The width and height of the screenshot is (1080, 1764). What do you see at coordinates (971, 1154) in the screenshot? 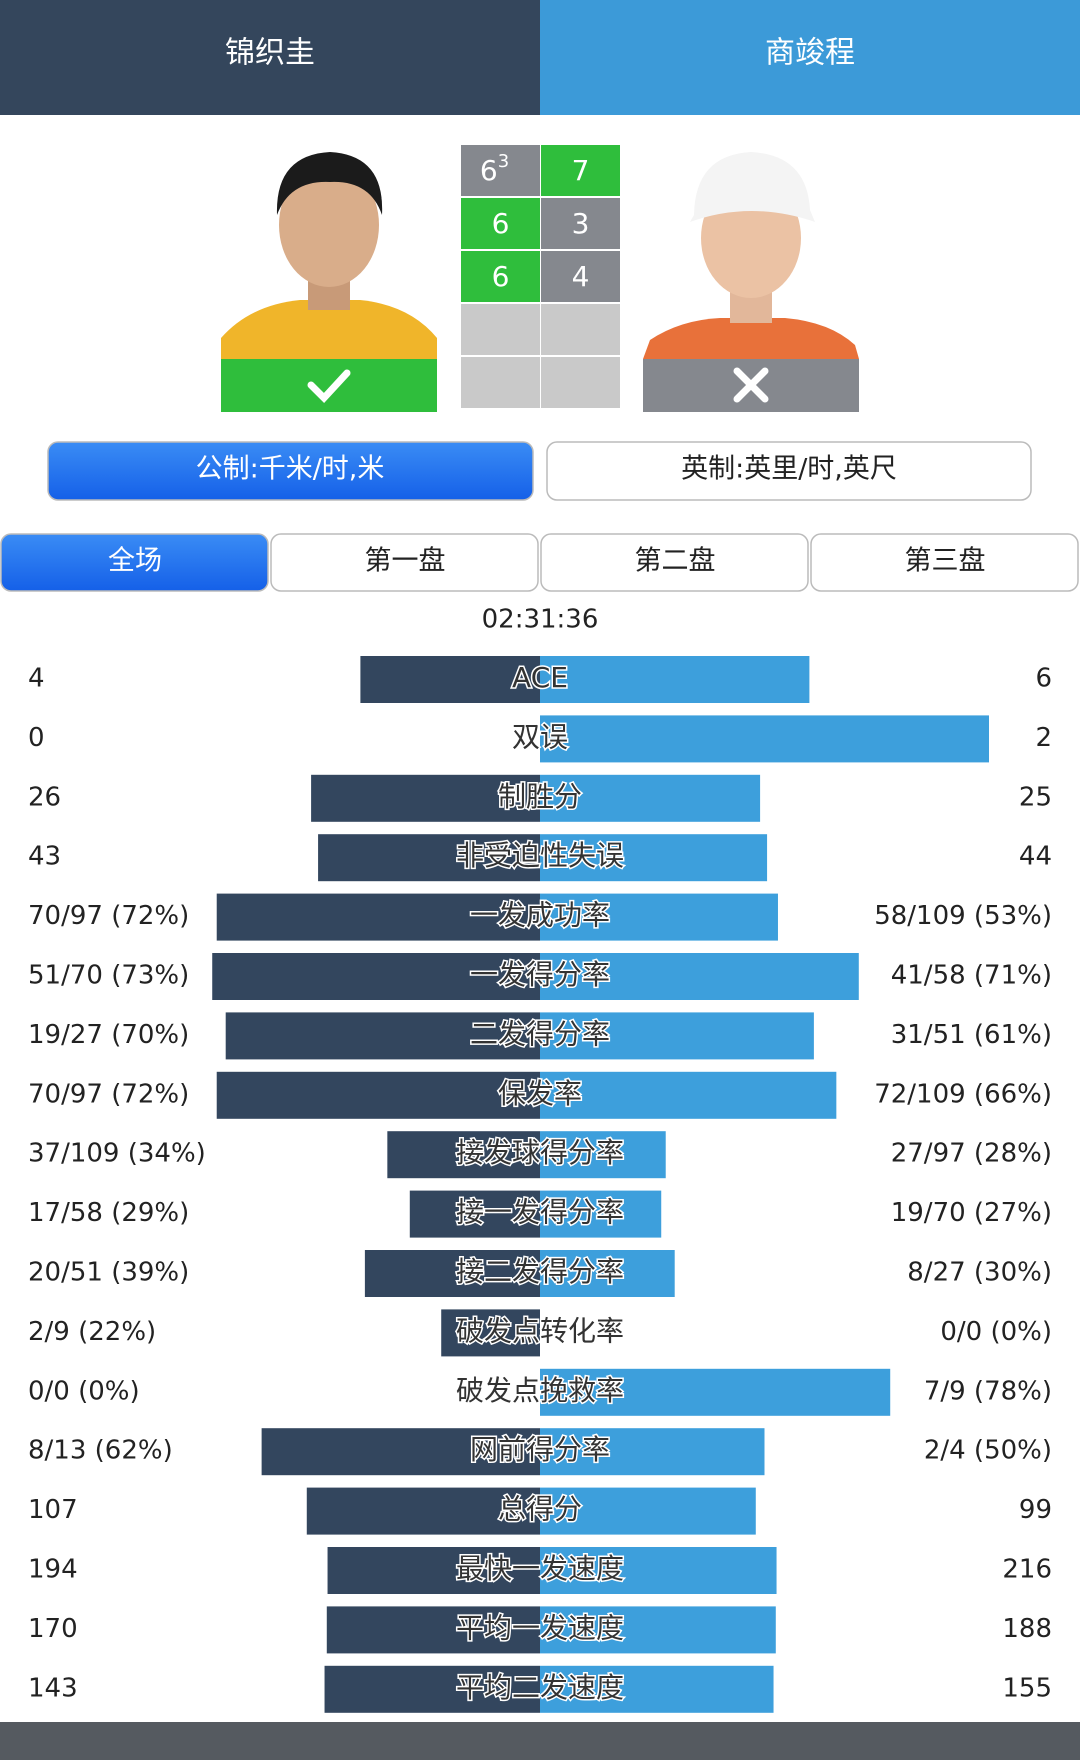
I see `stat-right: 27/97 (28%)` at bounding box center [971, 1154].